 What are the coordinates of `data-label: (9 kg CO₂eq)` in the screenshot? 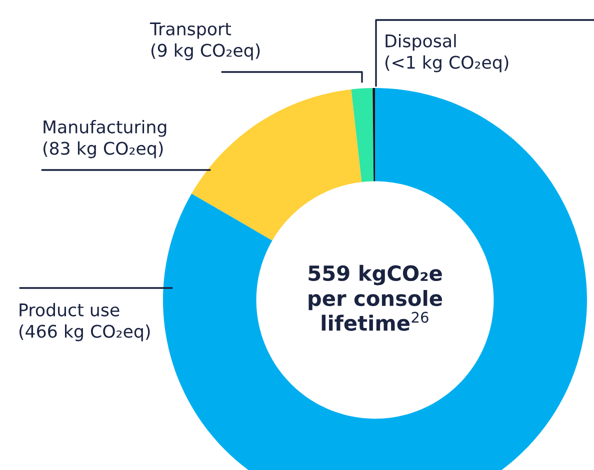 It's located at (205, 51).